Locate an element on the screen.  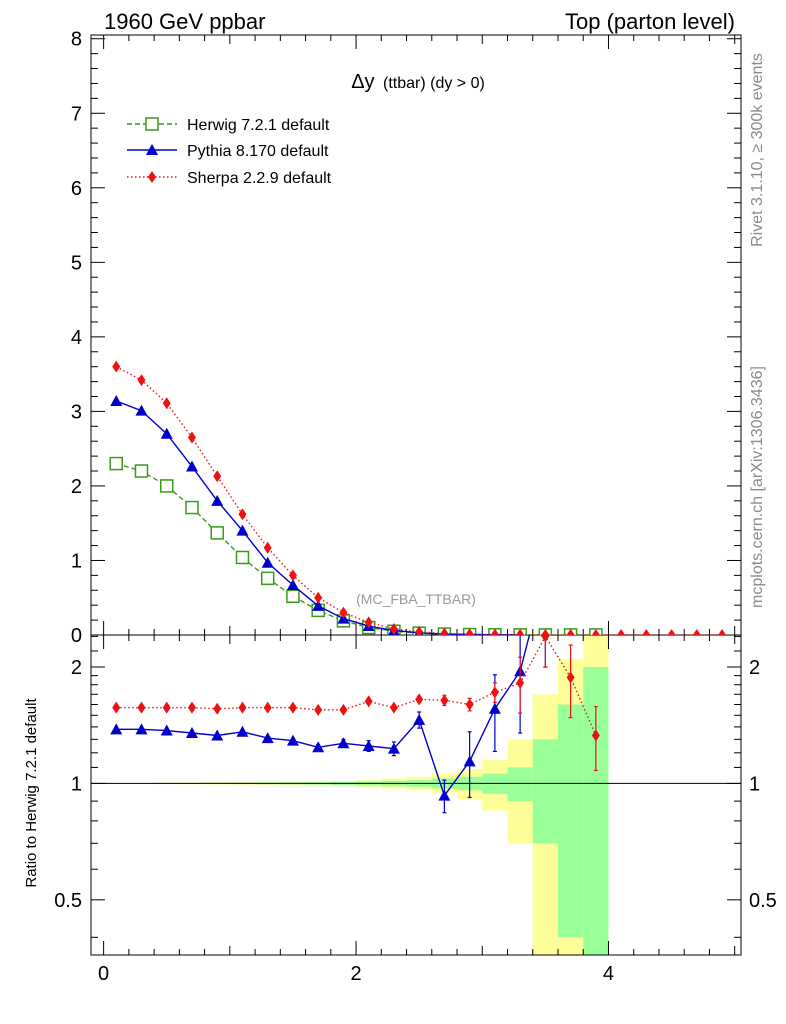
y-tick-label: 4 is located at coordinates (76, 338).